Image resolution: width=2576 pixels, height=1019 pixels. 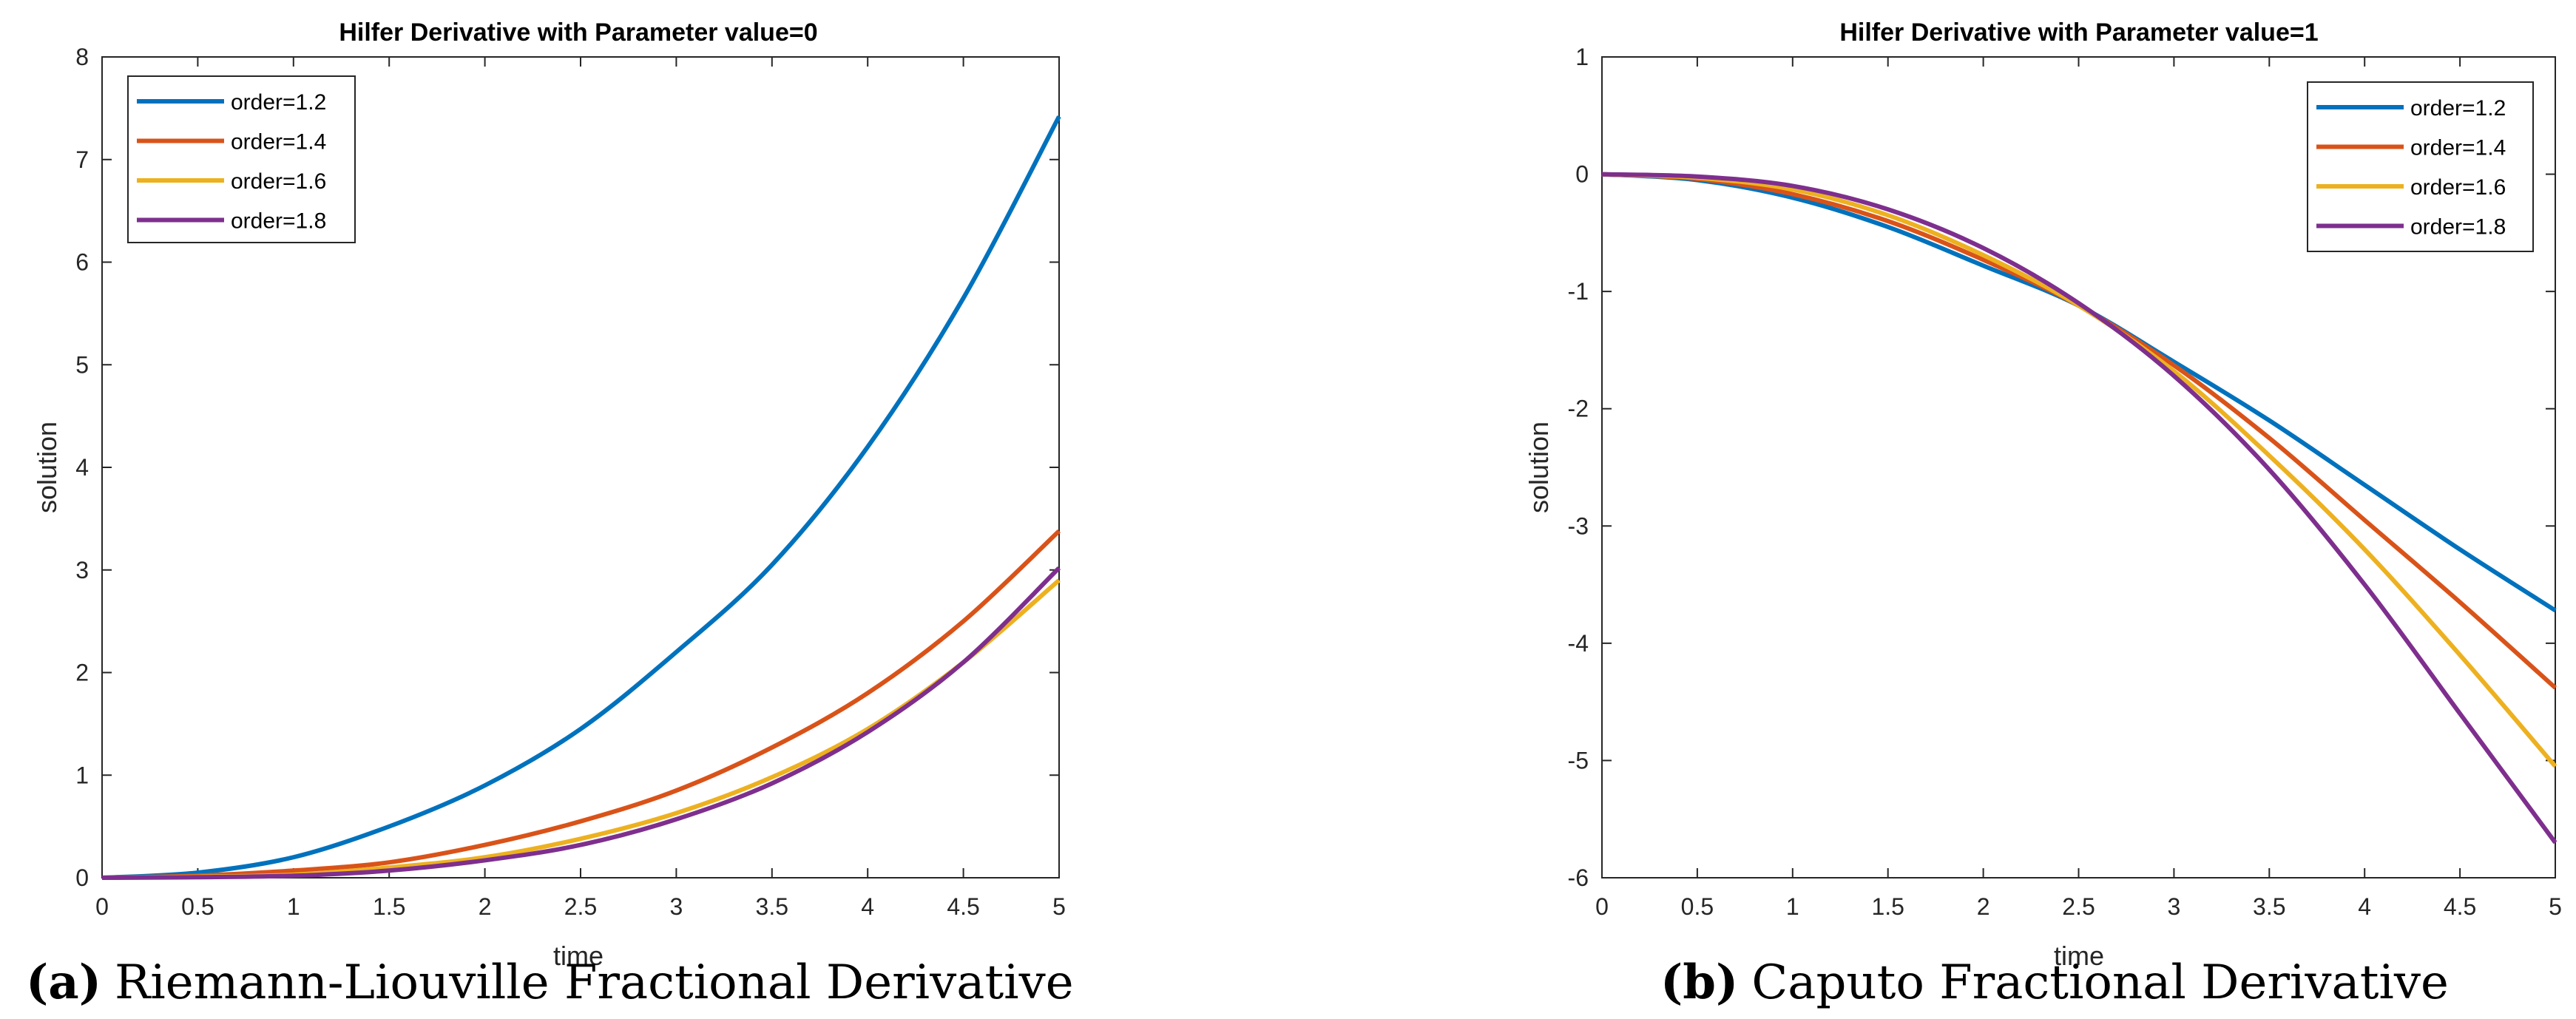 What do you see at coordinates (578, 32) in the screenshot?
I see `chart-title: Hilfer Derivative with Parameter value=0` at bounding box center [578, 32].